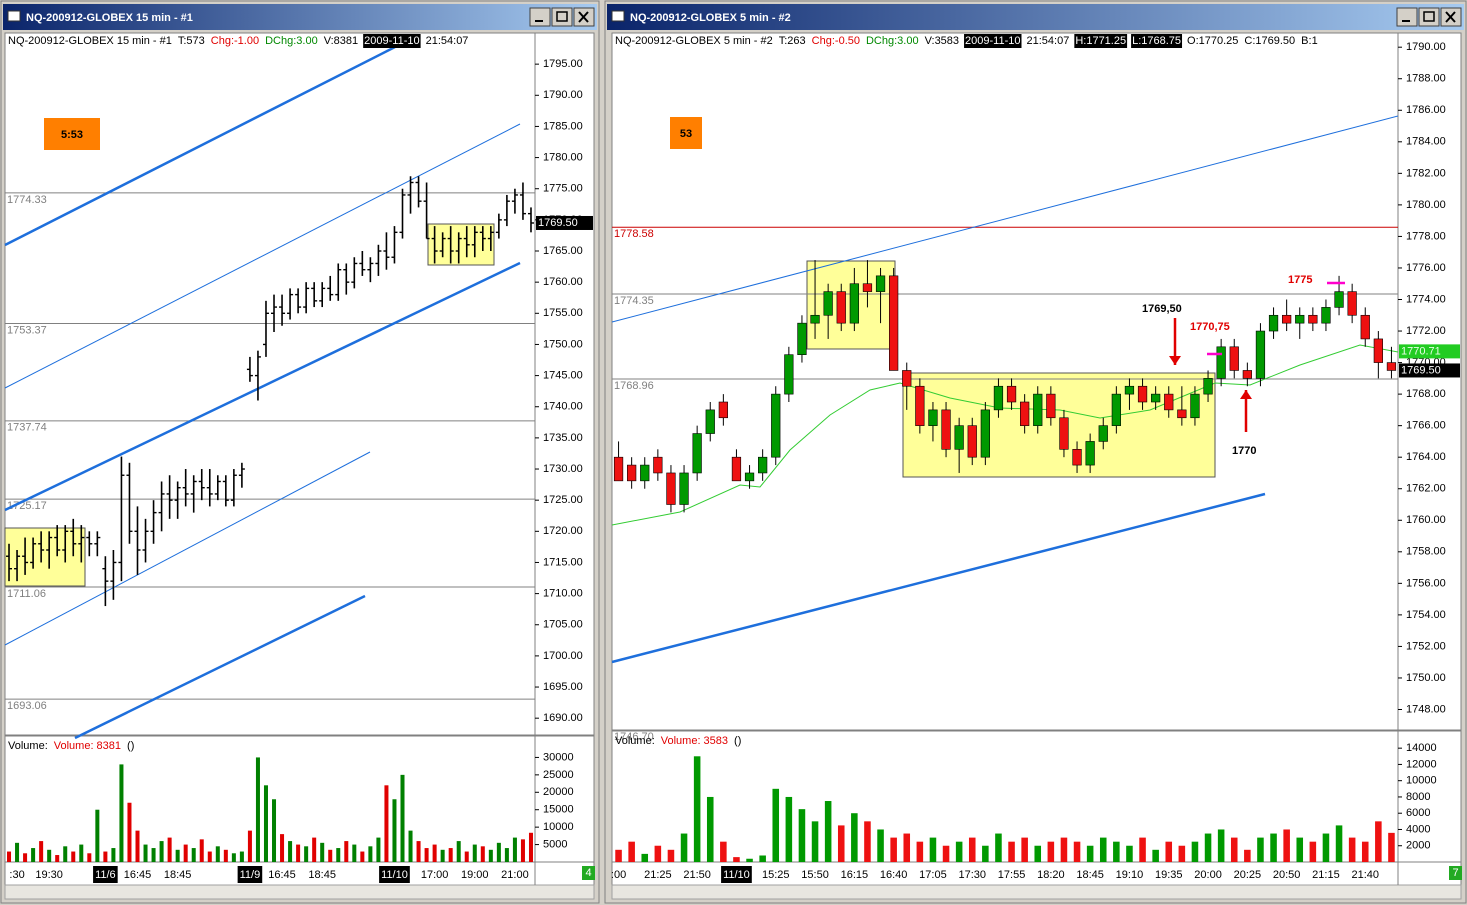 This screenshot has width=1467, height=905. I want to click on button-glyph, so click(562, 16).